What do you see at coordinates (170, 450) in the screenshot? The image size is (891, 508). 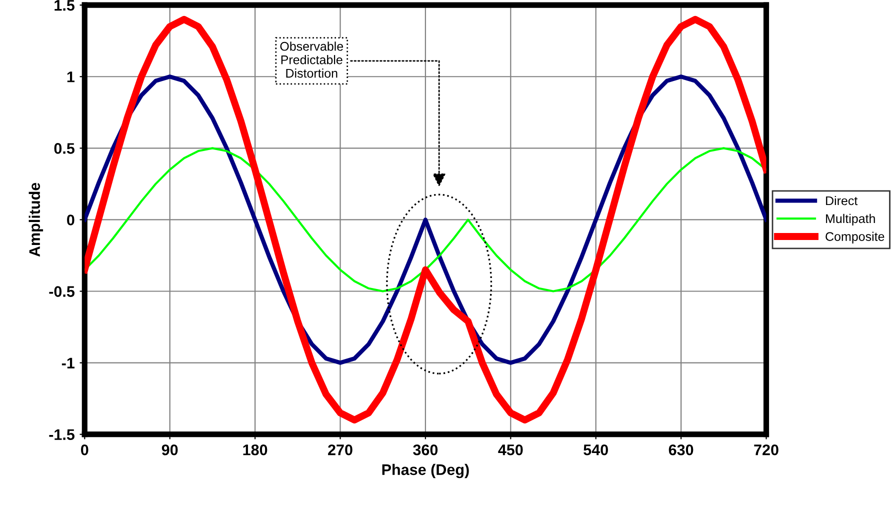 I see `x-tick-label: 90` at bounding box center [170, 450].